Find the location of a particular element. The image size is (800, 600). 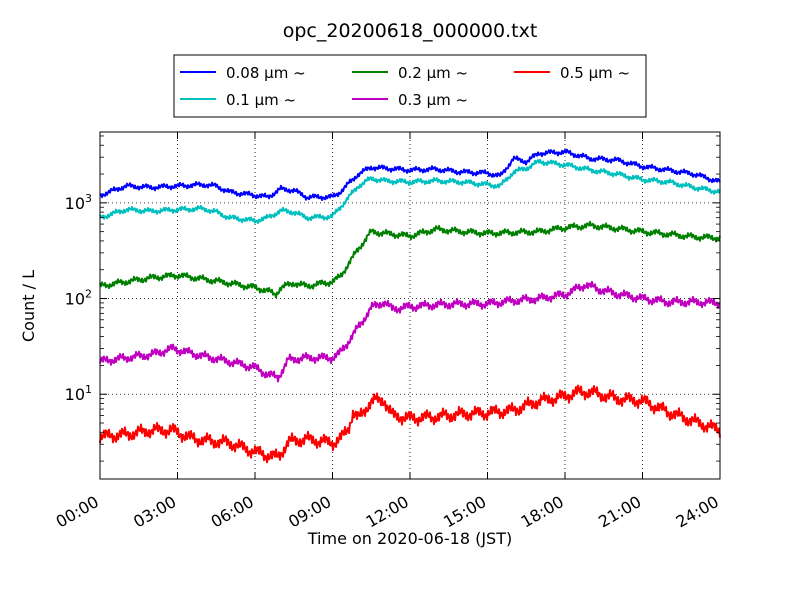

legend-label: 0.3 µm ~ is located at coordinates (433, 100).